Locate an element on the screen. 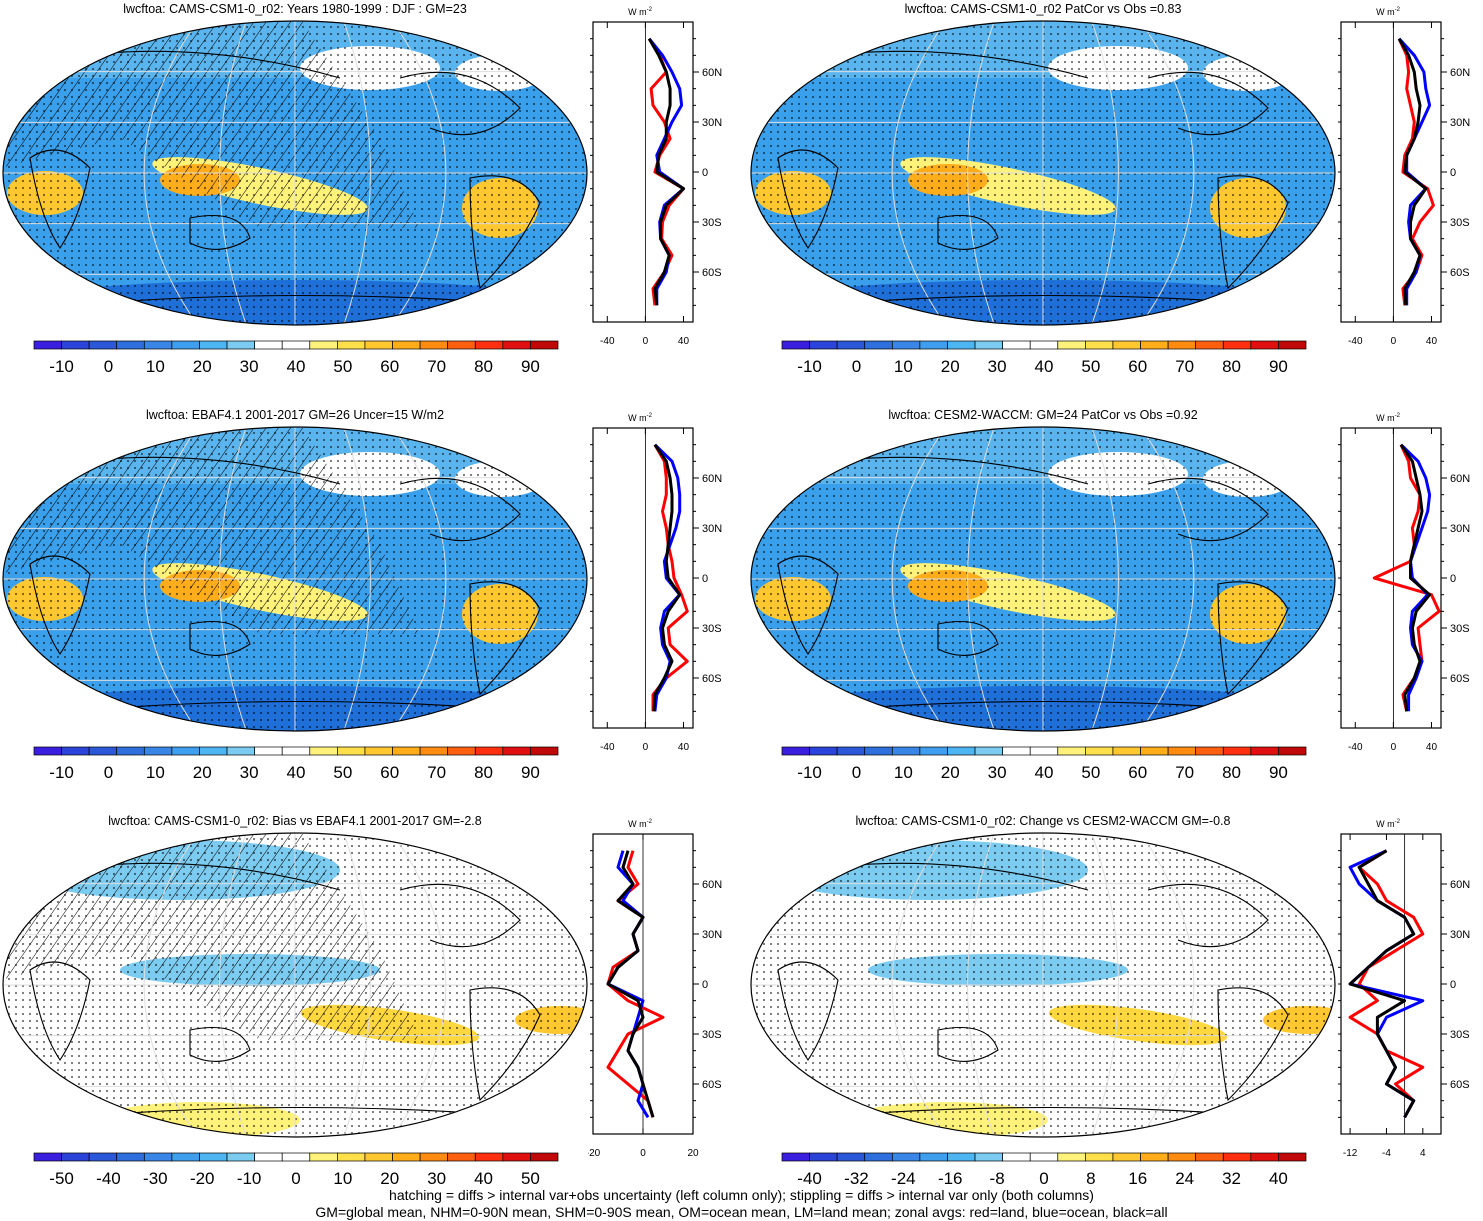  map-border is located at coordinates (1043, 173).